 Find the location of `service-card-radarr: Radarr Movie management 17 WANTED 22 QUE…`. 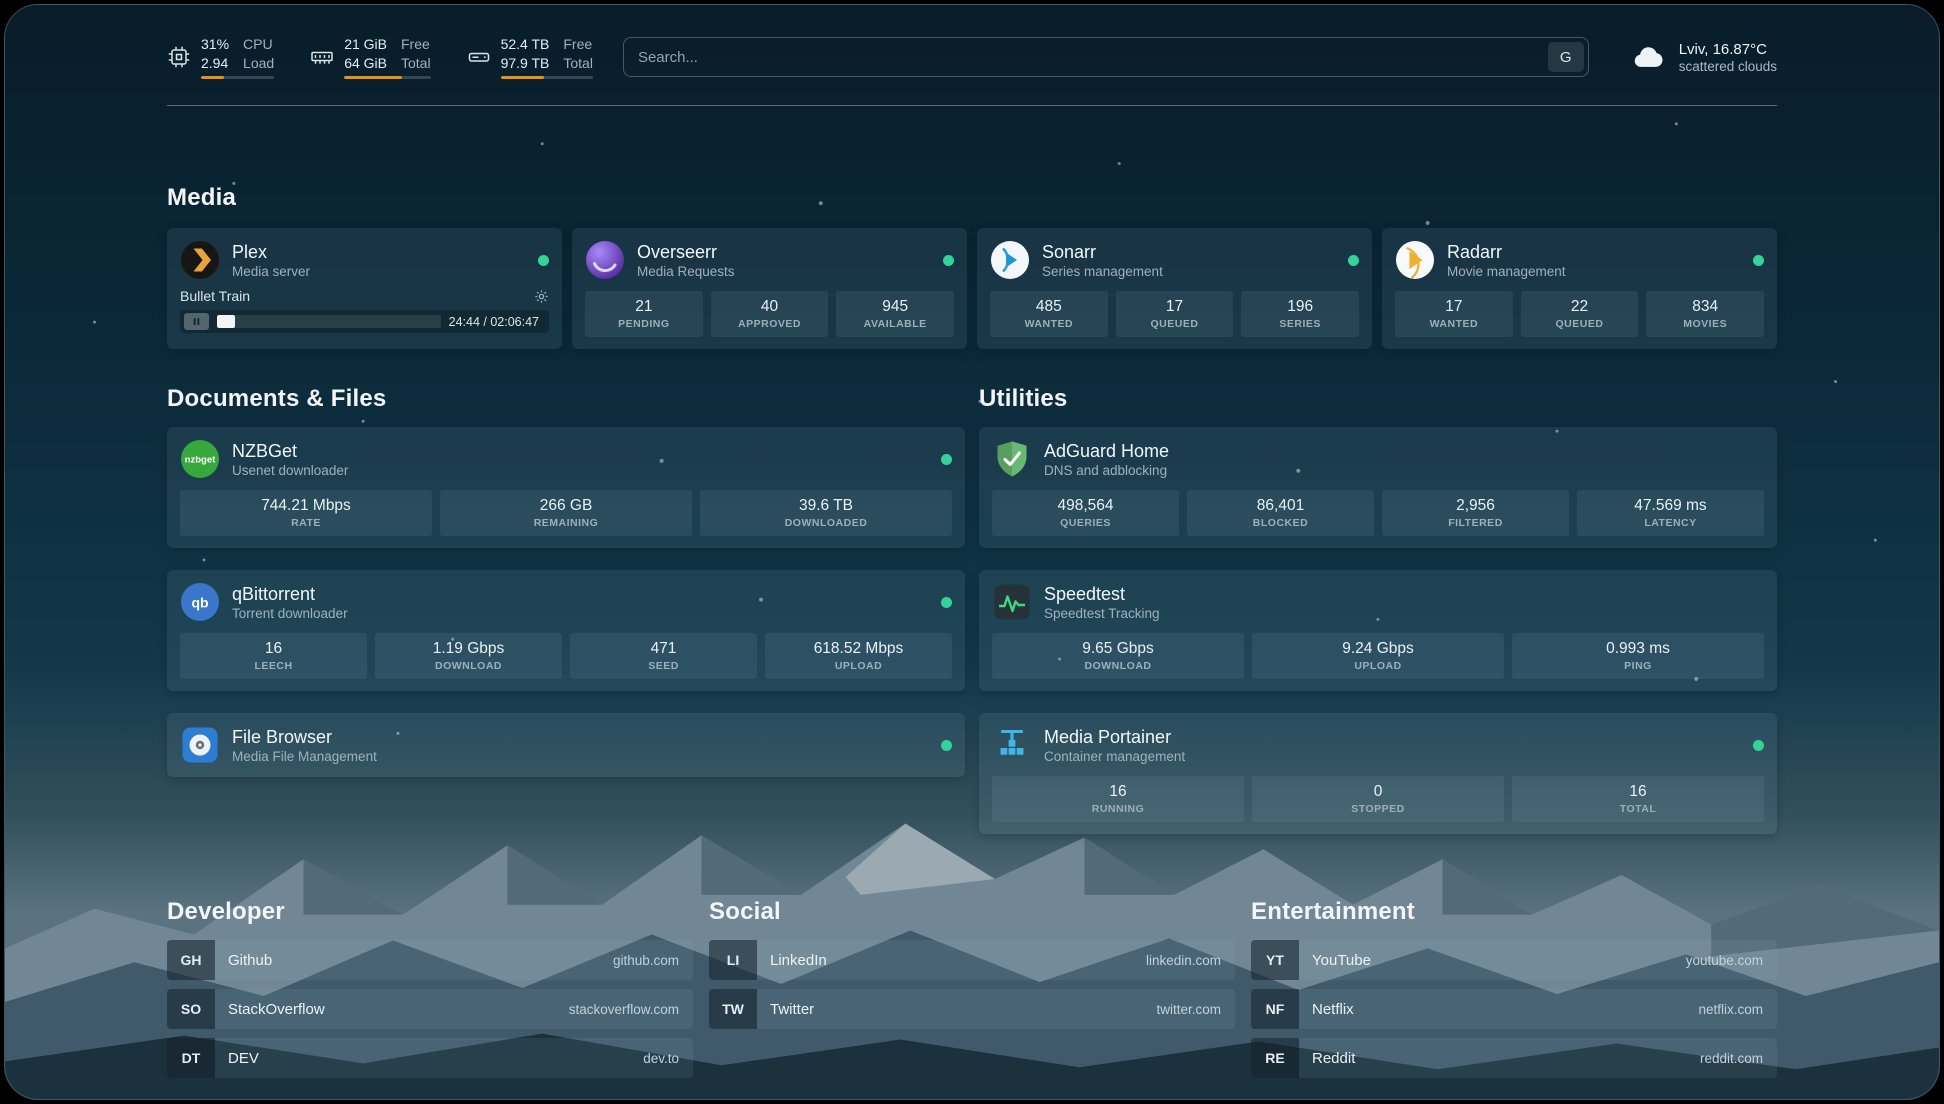

service-card-radarr: Radarr Movie management 17 WANTED 22 QUE… is located at coordinates (1579, 289).